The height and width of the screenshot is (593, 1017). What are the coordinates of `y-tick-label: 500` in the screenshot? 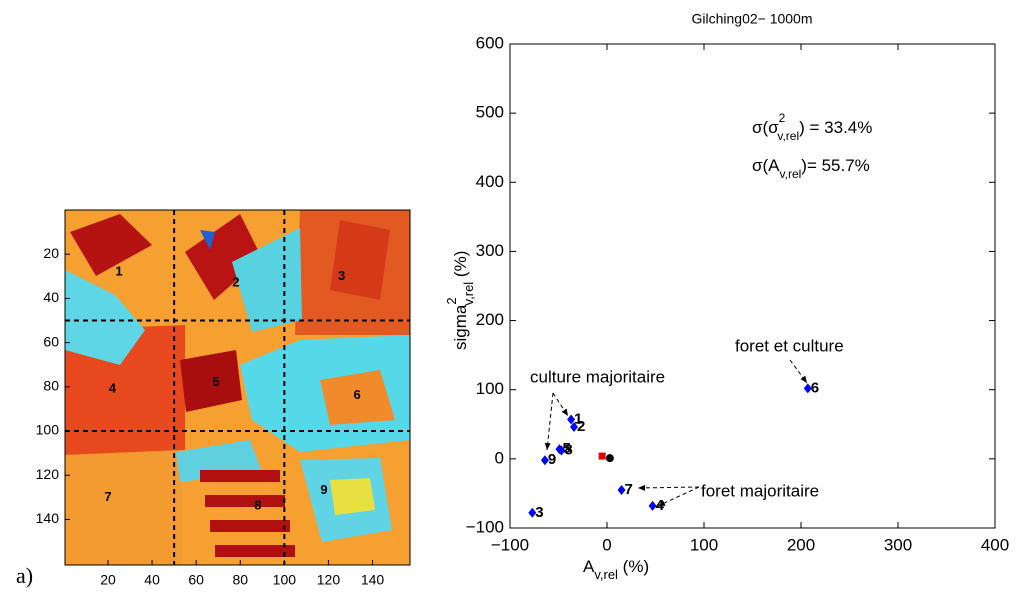 It's located at (490, 112).